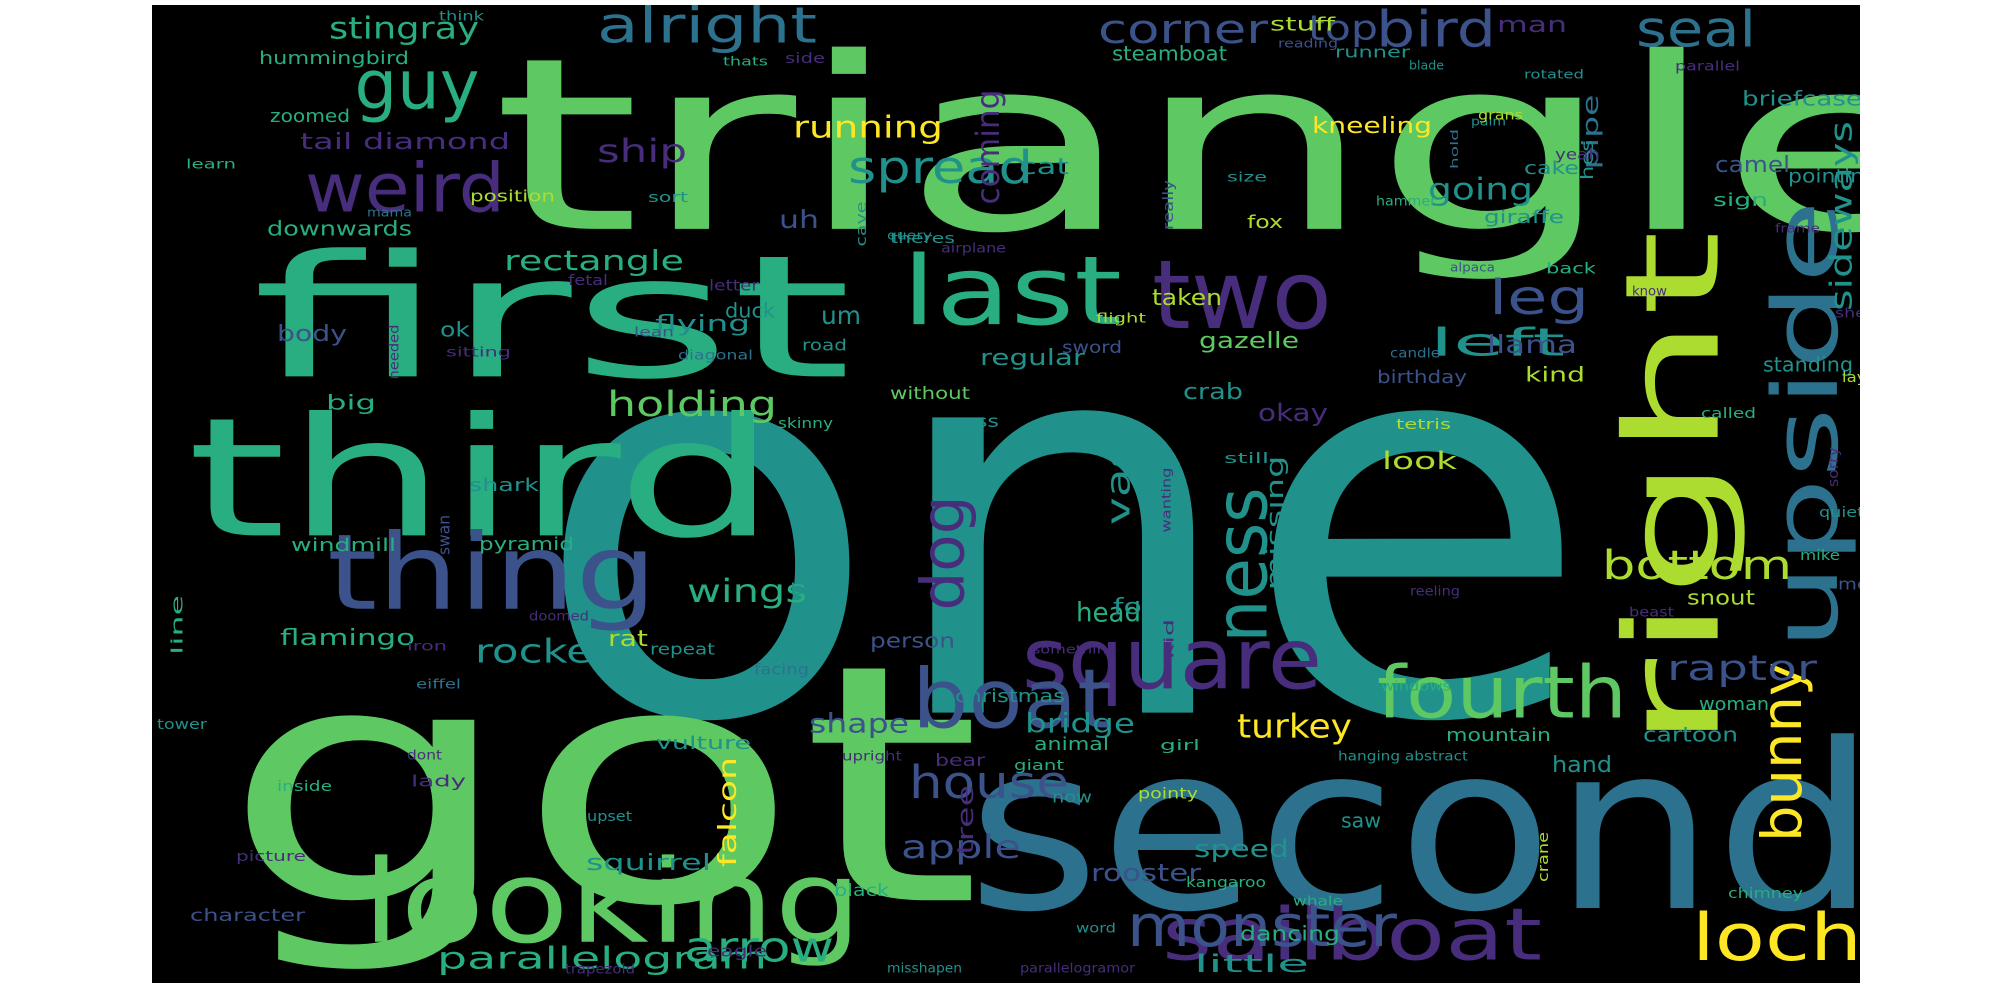  I want to click on cloud-word: speed, so click(1241, 849).